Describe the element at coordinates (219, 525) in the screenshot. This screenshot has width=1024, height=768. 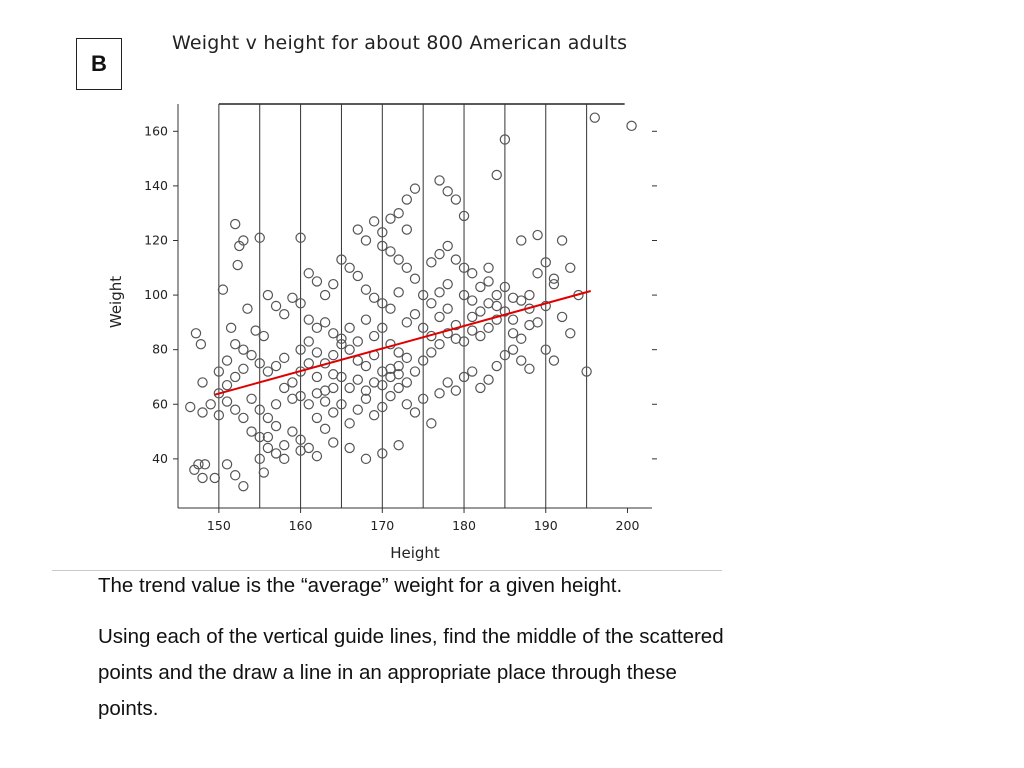
I see `x-tick-label: 150` at that location.